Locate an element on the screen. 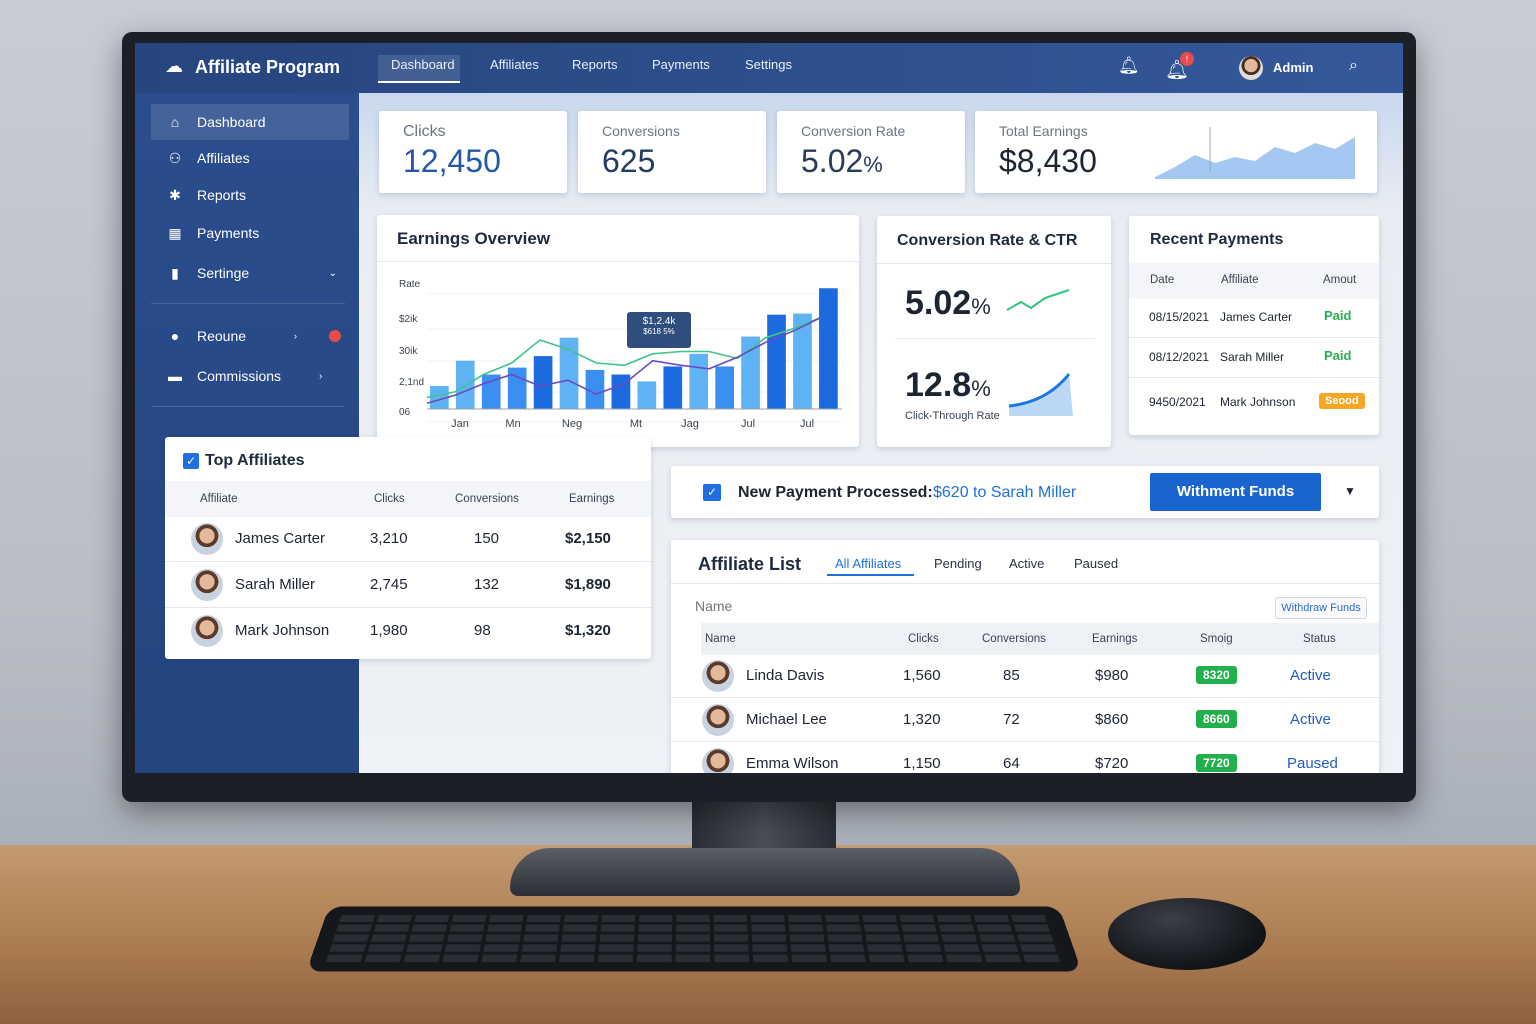  payment-status-badge: Seood is located at coordinates (1342, 401).